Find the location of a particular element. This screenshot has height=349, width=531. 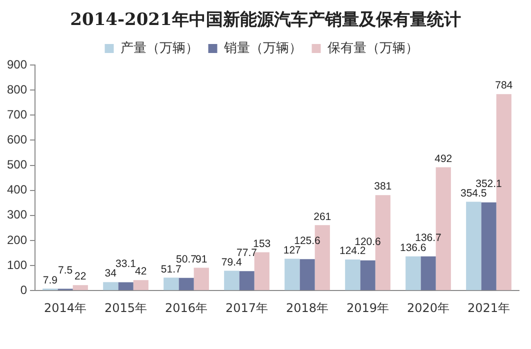

y-tick-label: 200 is located at coordinates (17, 239).